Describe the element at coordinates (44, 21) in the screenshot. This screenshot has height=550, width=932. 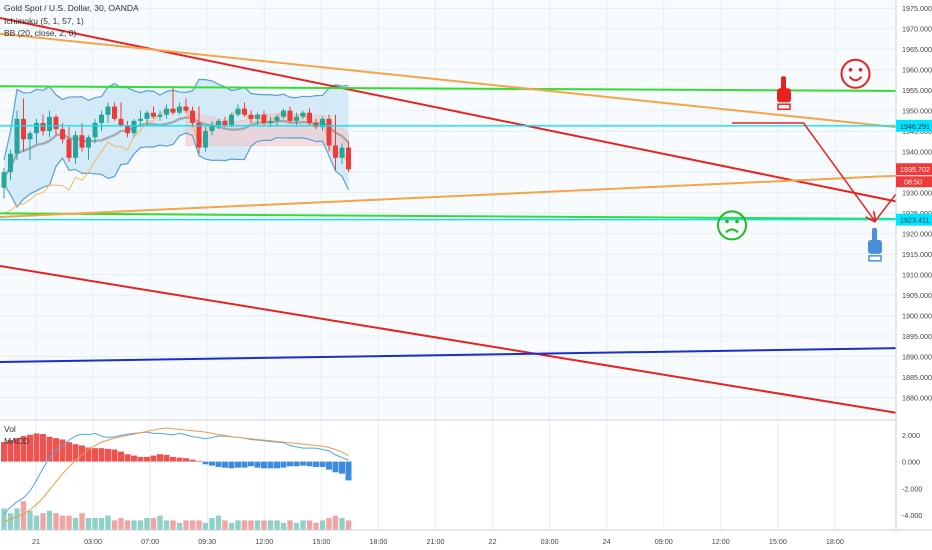
I see `legend-ichimoku: Ichimoku (5, 1, 57, 1)` at that location.